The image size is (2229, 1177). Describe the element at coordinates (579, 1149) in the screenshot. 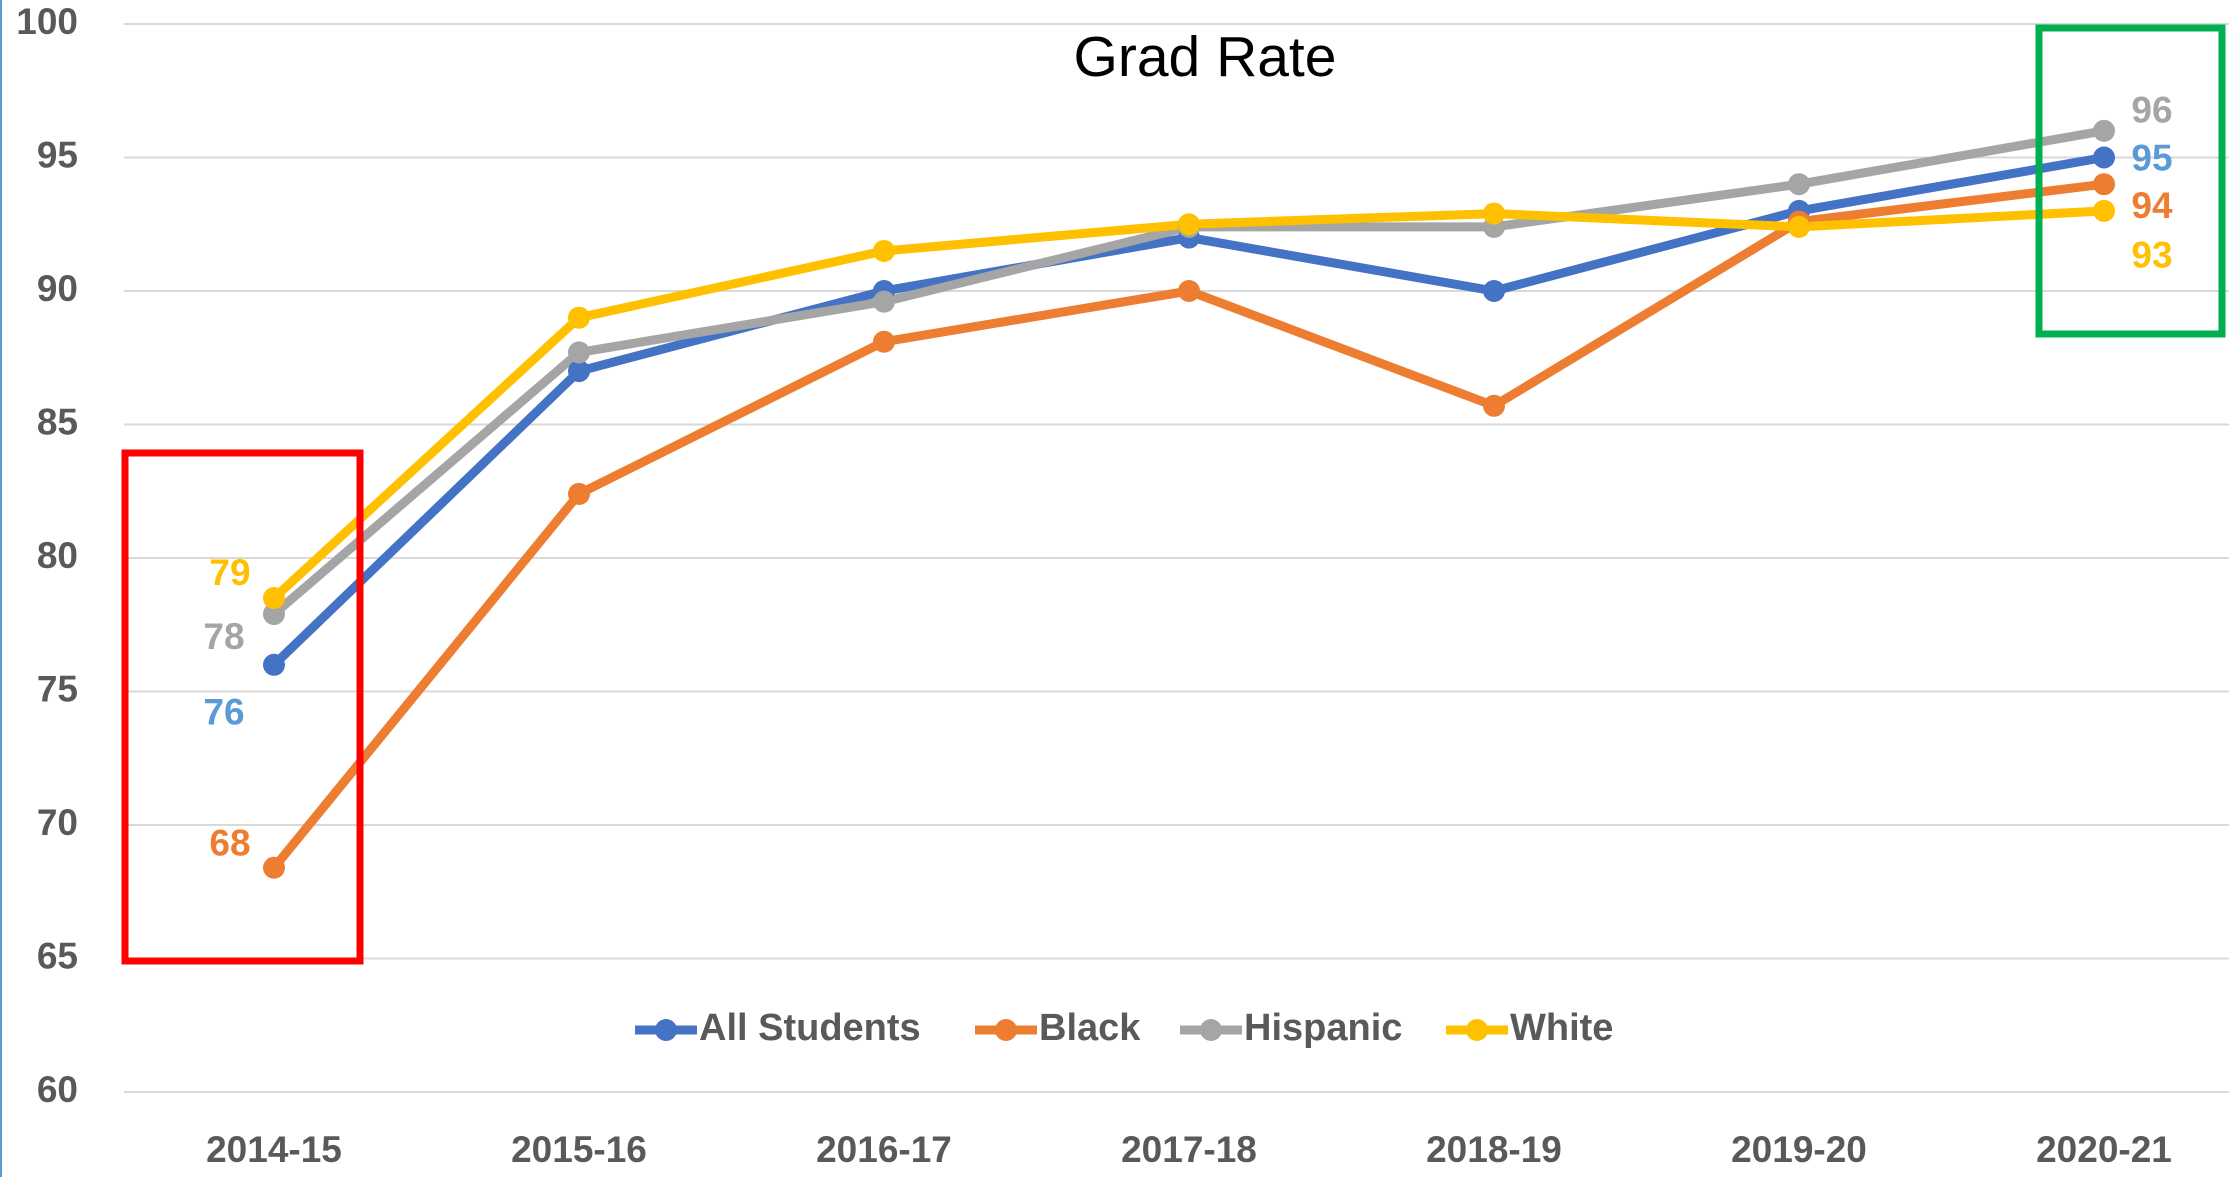

I see `x-tick-label: 2015-16` at that location.